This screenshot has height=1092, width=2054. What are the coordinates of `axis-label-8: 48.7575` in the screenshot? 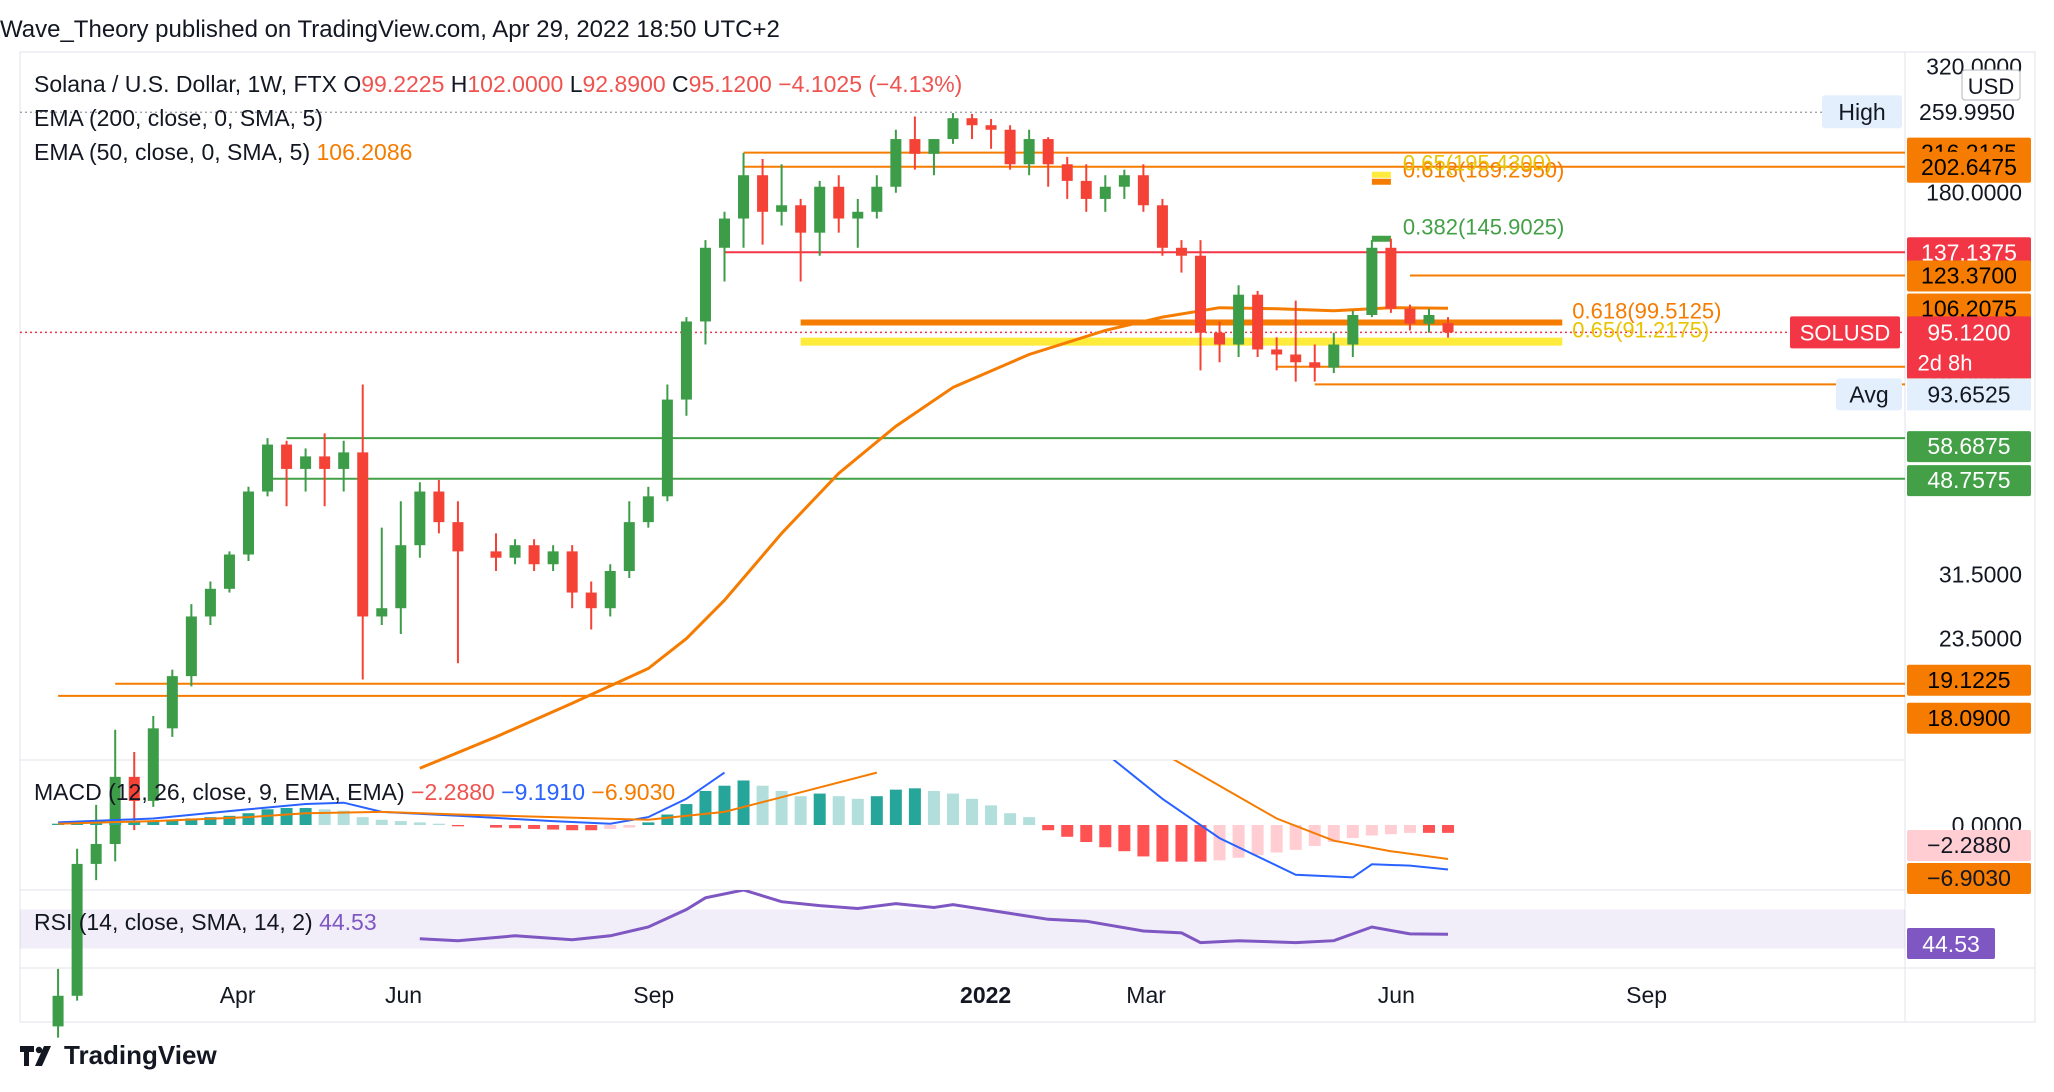 It's located at (1968, 480).